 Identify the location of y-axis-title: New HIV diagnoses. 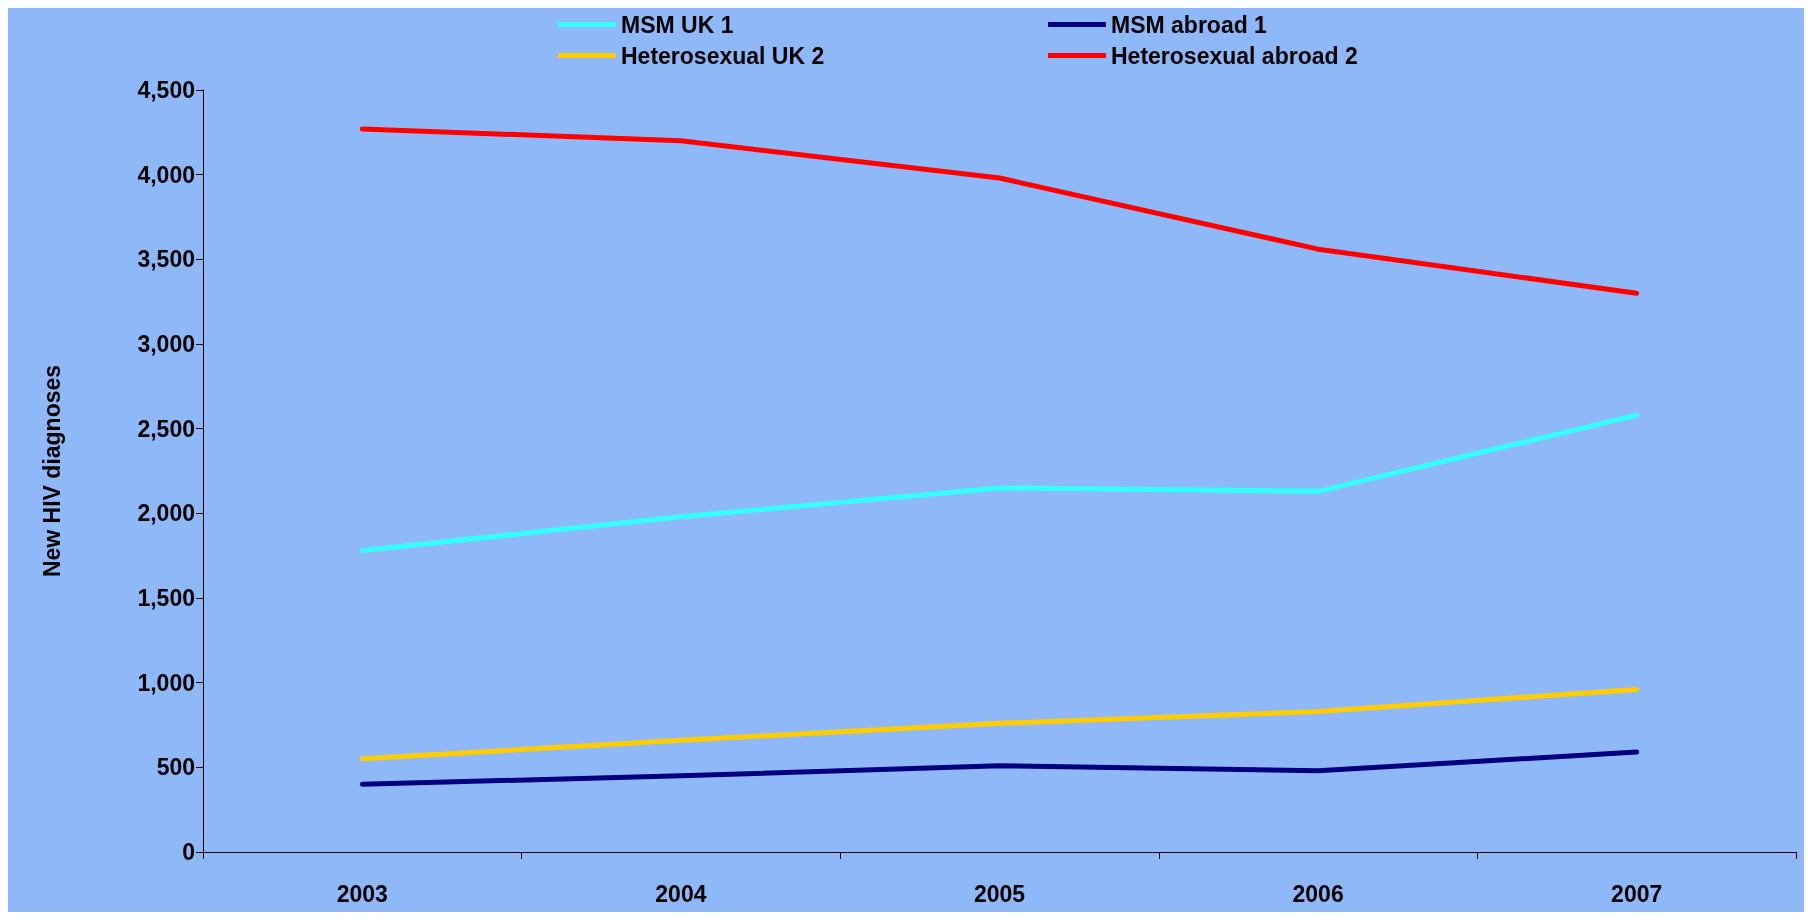
(51, 471).